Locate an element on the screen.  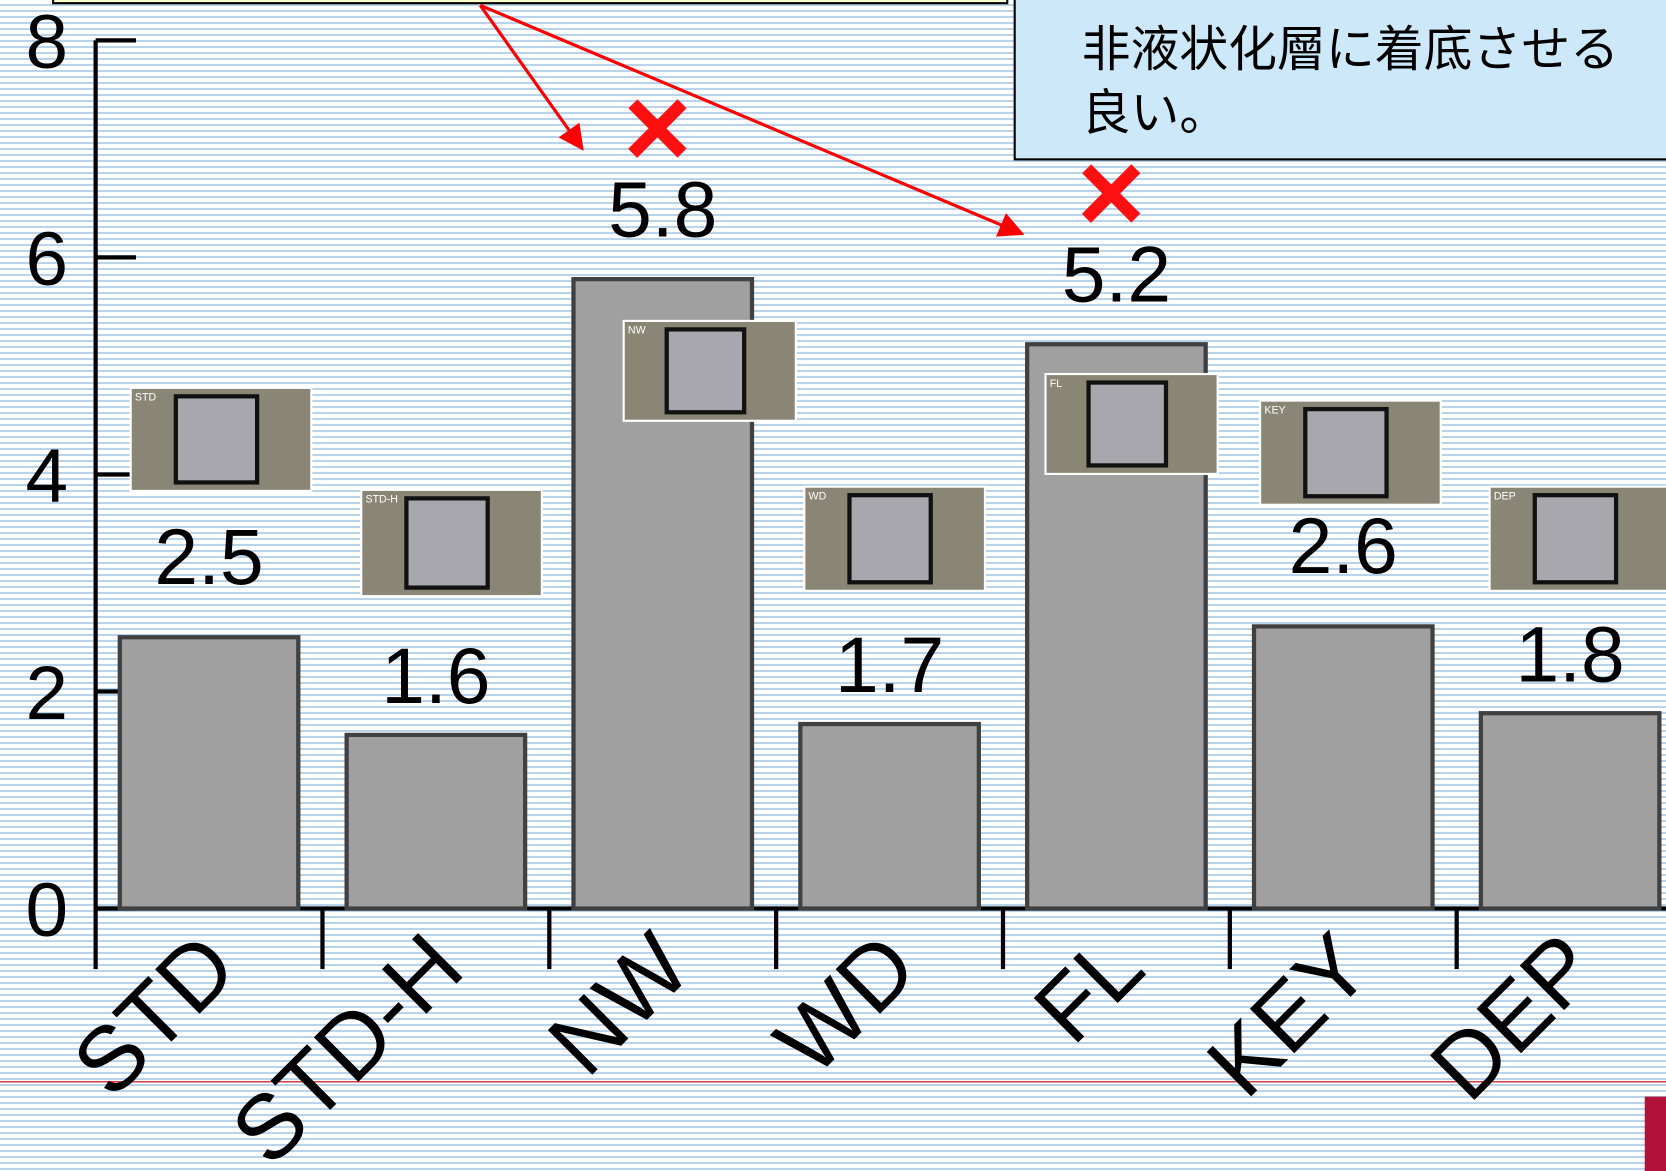
top-box is located at coordinates (530, 2).